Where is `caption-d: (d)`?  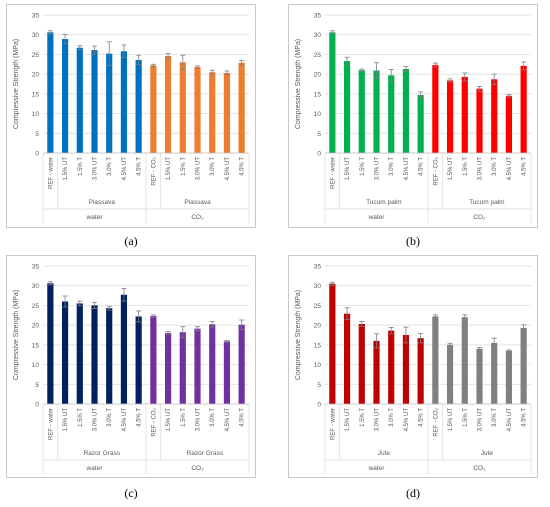
caption-d: (d) is located at coordinates (413, 493).